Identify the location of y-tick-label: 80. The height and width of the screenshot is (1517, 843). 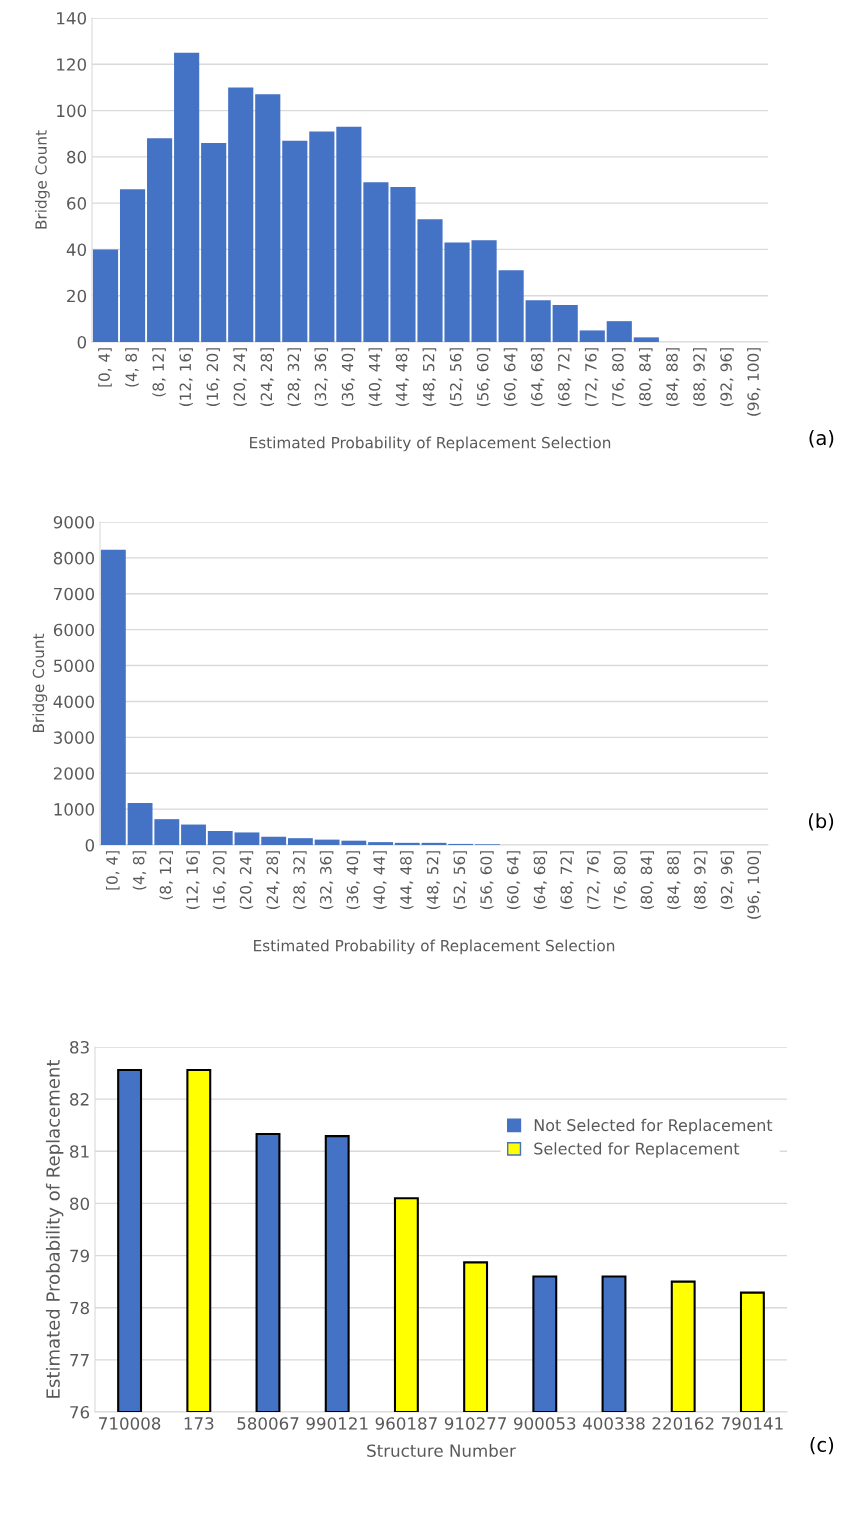
(80, 1203).